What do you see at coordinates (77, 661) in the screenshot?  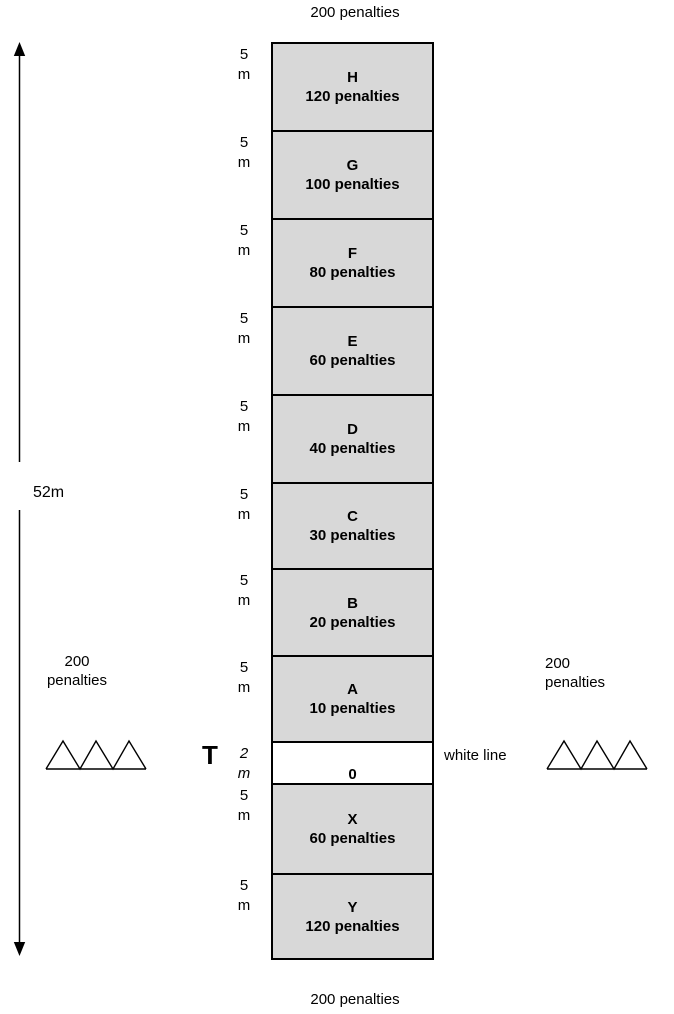 I see `left-penalty-line1: 200` at bounding box center [77, 661].